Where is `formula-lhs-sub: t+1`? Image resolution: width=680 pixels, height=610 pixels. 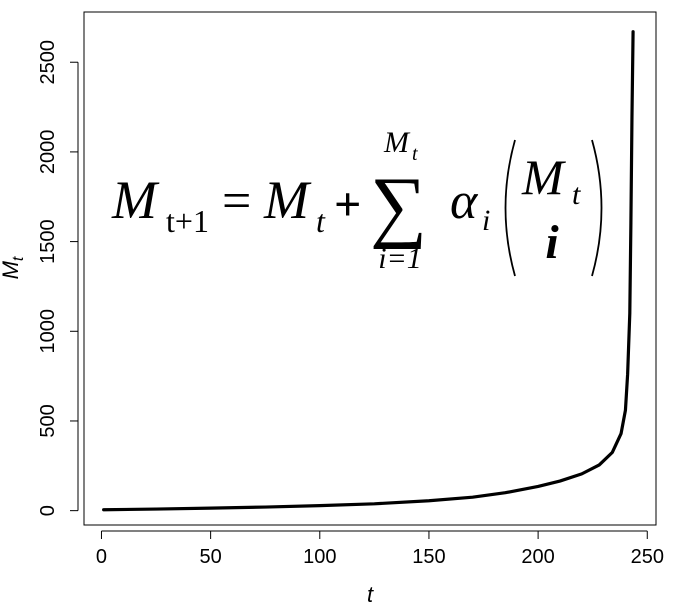
formula-lhs-sub: t+1 is located at coordinates (187, 221).